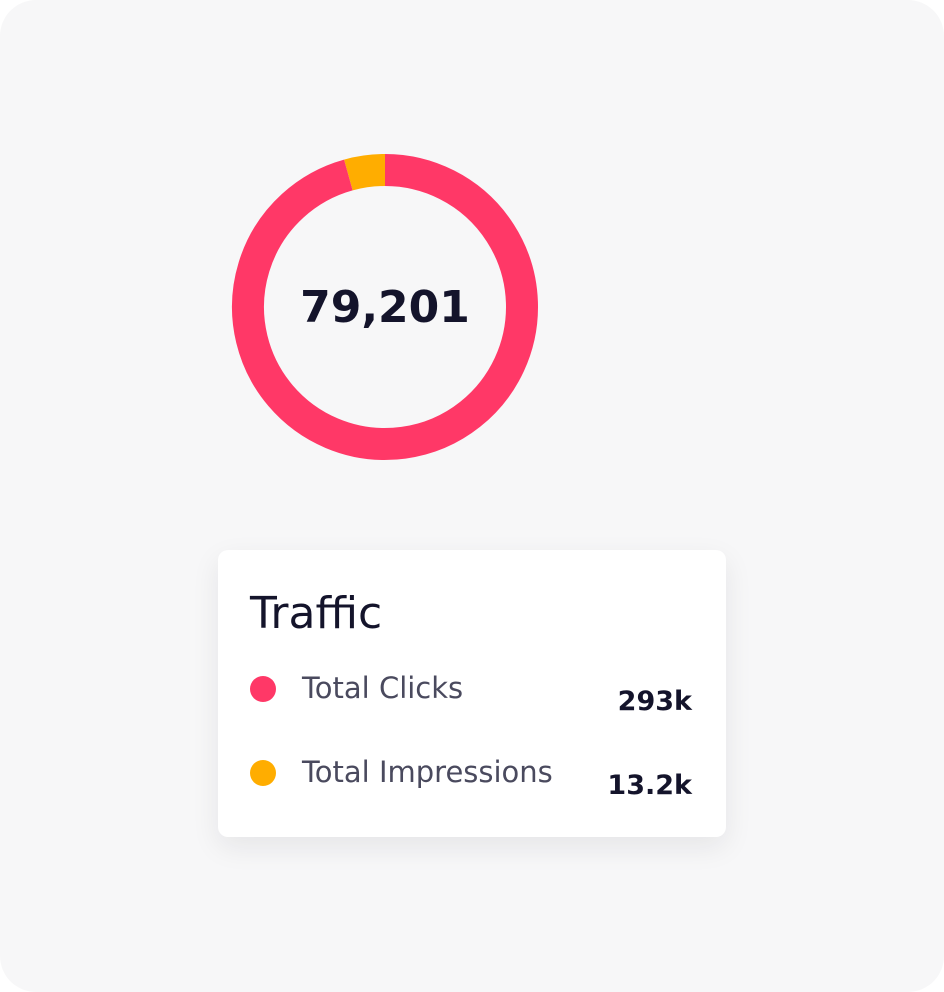 Image resolution: width=944 pixels, height=992 pixels. I want to click on donut-chart: 79,201, so click(385, 307).